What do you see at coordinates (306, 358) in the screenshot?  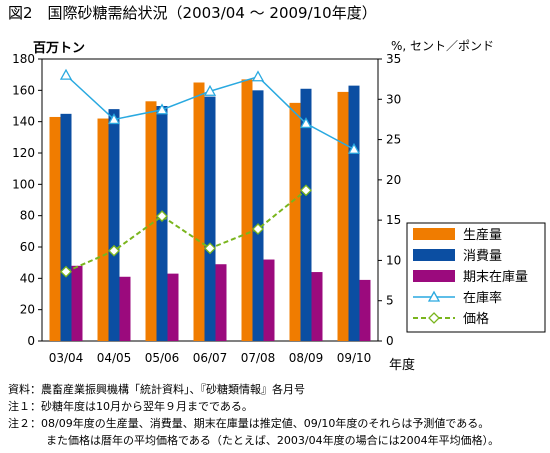 I see `x-tick-label: 08/09` at bounding box center [306, 358].